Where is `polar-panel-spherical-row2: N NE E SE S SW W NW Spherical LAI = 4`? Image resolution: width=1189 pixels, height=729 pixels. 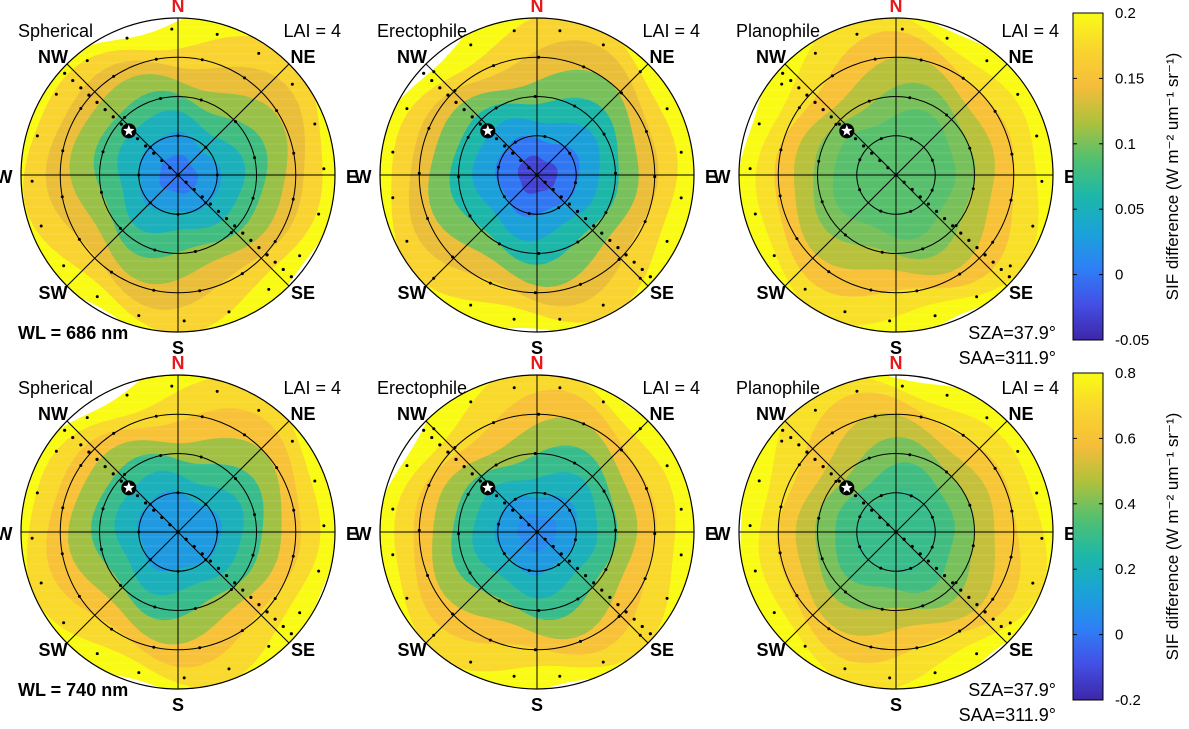
polar-panel-spherical-row2: N NE E SE S SW W NW Spherical LAI = 4 is located at coordinates (179, 534).